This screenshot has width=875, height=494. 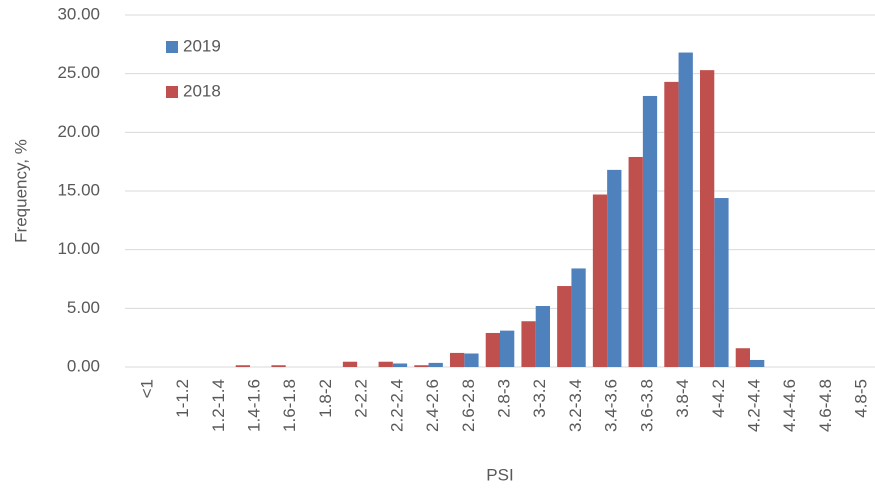 I want to click on legend-label: 2018, so click(x=202, y=90).